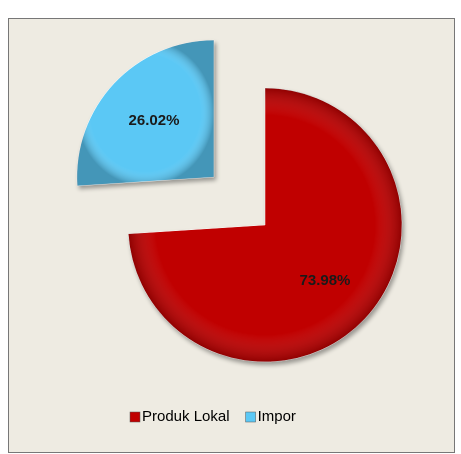  What do you see at coordinates (186, 416) in the screenshot?
I see `legend-label: Produk Lokal` at bounding box center [186, 416].